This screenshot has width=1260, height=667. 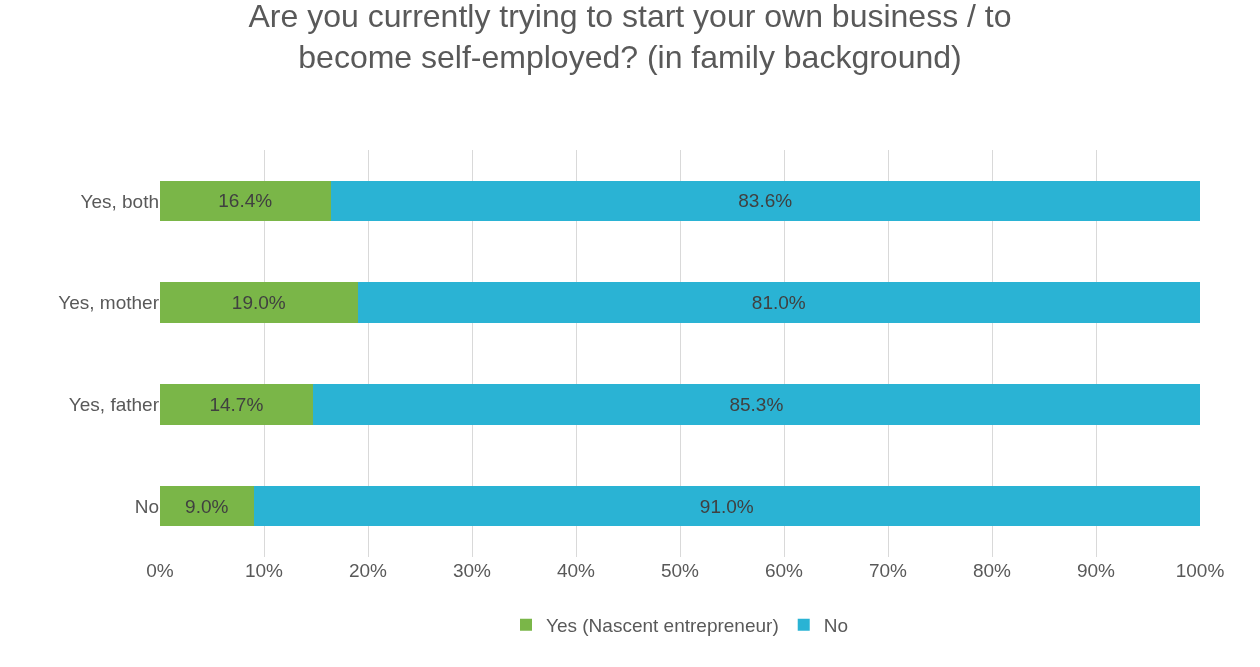 What do you see at coordinates (472, 570) in the screenshot?
I see `x-tick-label: 30%` at bounding box center [472, 570].